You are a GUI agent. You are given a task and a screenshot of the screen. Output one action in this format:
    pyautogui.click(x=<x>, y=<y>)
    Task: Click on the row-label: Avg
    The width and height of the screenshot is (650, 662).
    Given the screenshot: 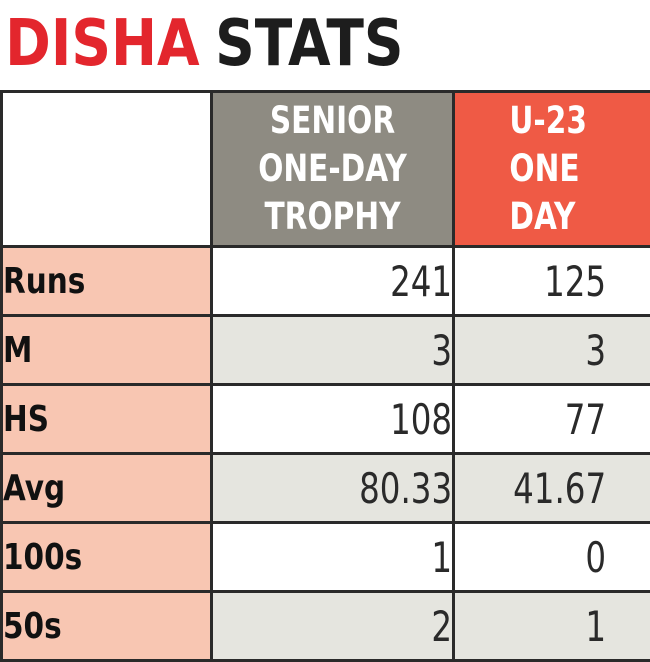 What is the action you would take?
    pyautogui.click(x=107, y=488)
    